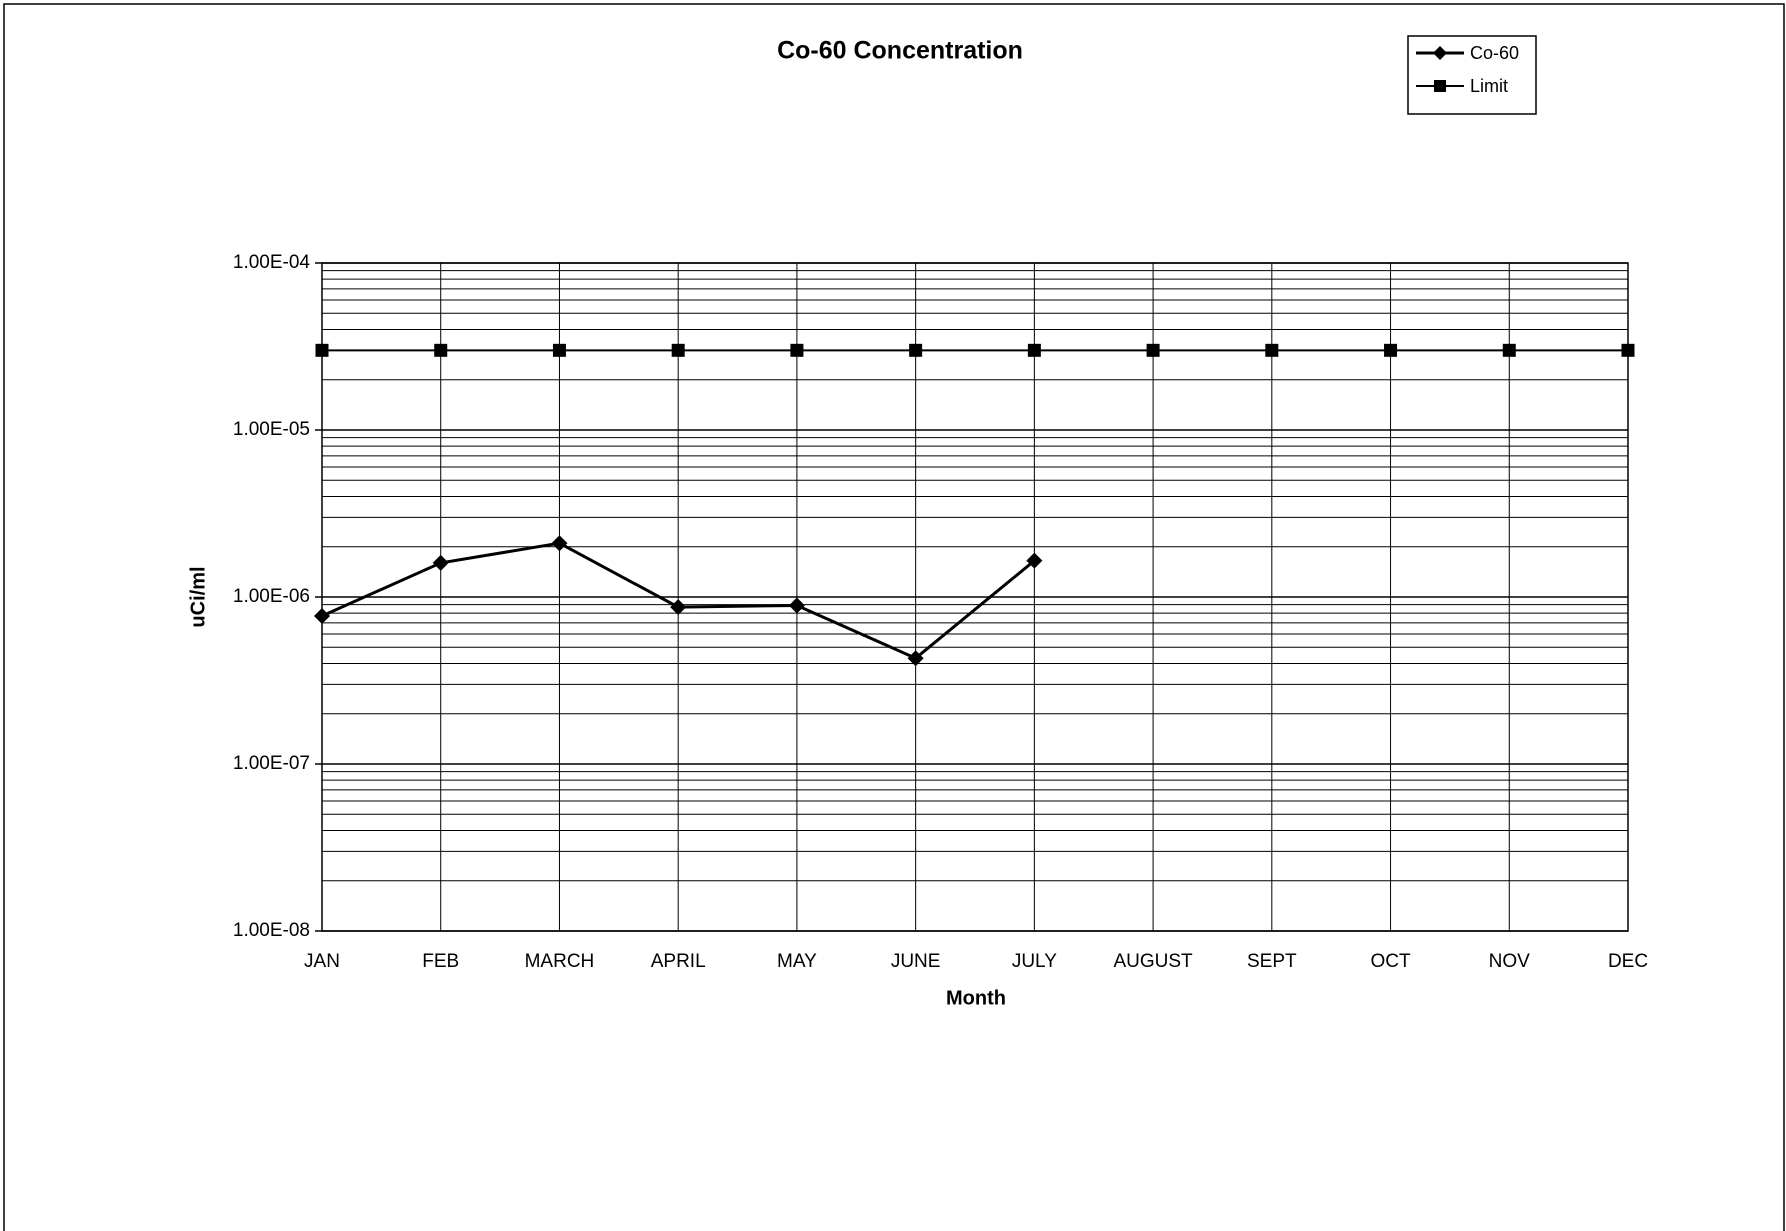  Describe the element at coordinates (1272, 961) in the screenshot. I see `x-tick-label: SEPT` at that location.